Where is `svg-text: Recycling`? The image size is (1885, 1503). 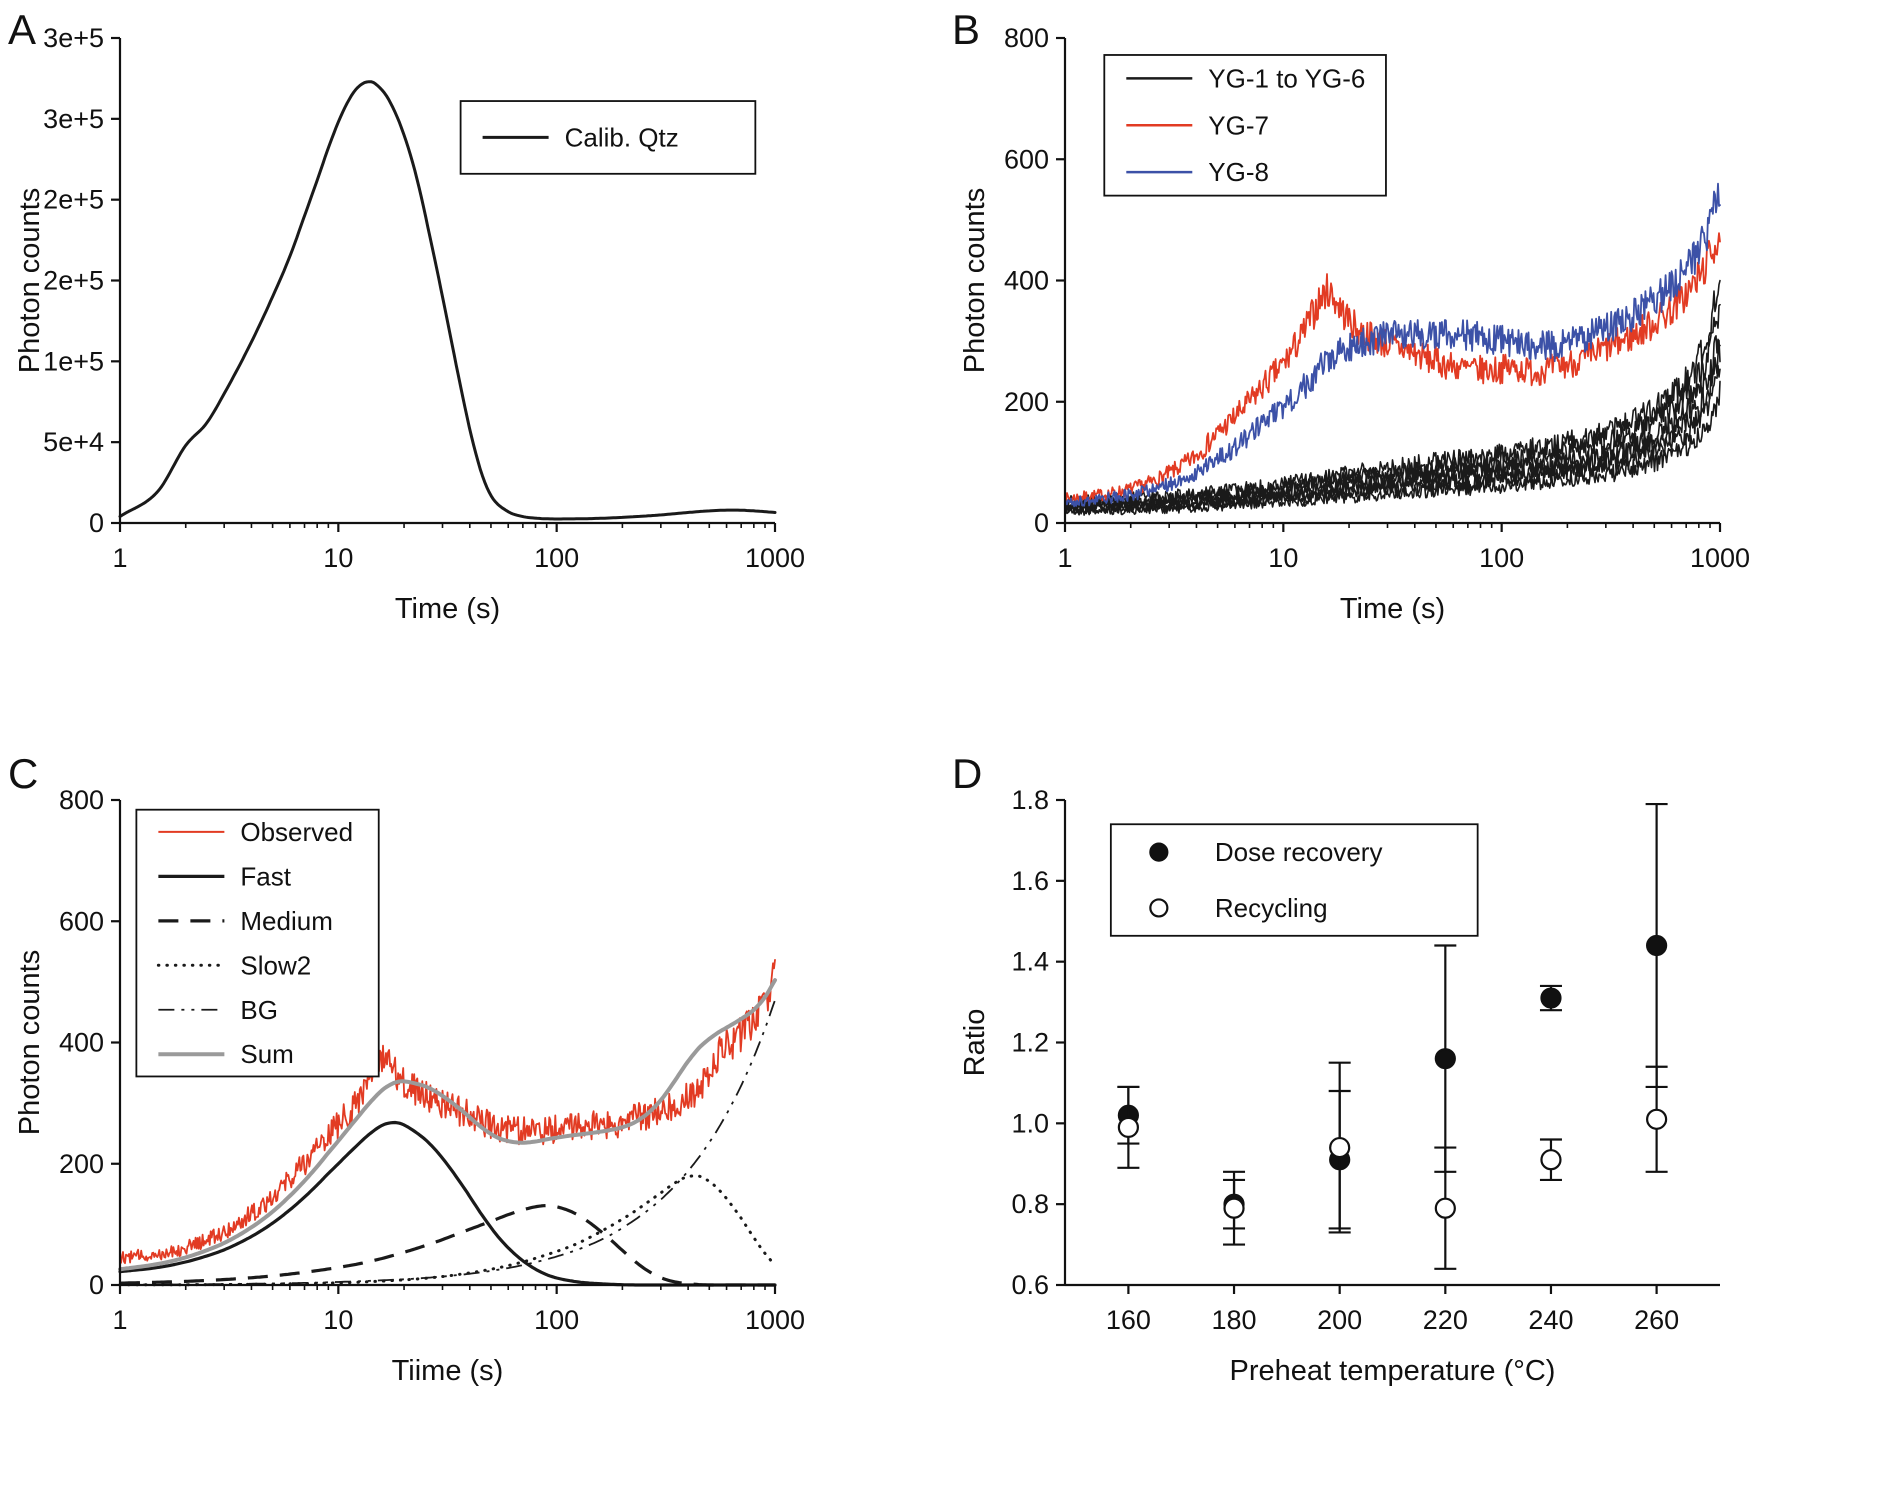
svg-text: Recycling is located at coordinates (1271, 908).